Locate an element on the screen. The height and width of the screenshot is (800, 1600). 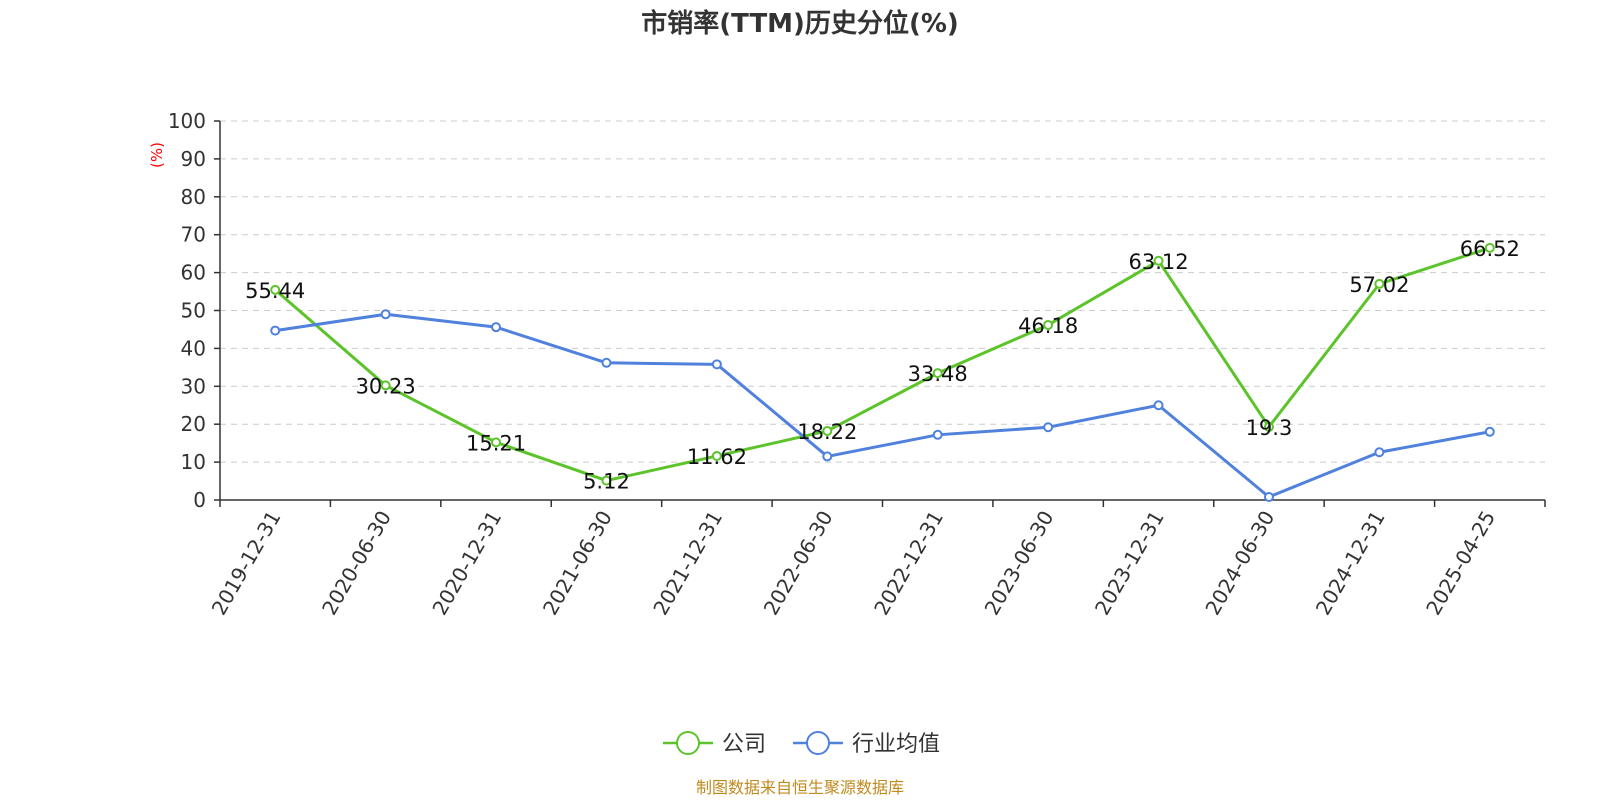
x-tick-label: 2023-06-30 is located at coordinates (1019, 563).